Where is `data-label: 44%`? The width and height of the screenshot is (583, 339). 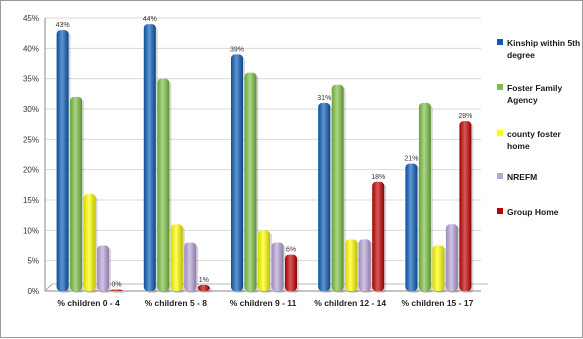
data-label: 44% is located at coordinates (150, 19).